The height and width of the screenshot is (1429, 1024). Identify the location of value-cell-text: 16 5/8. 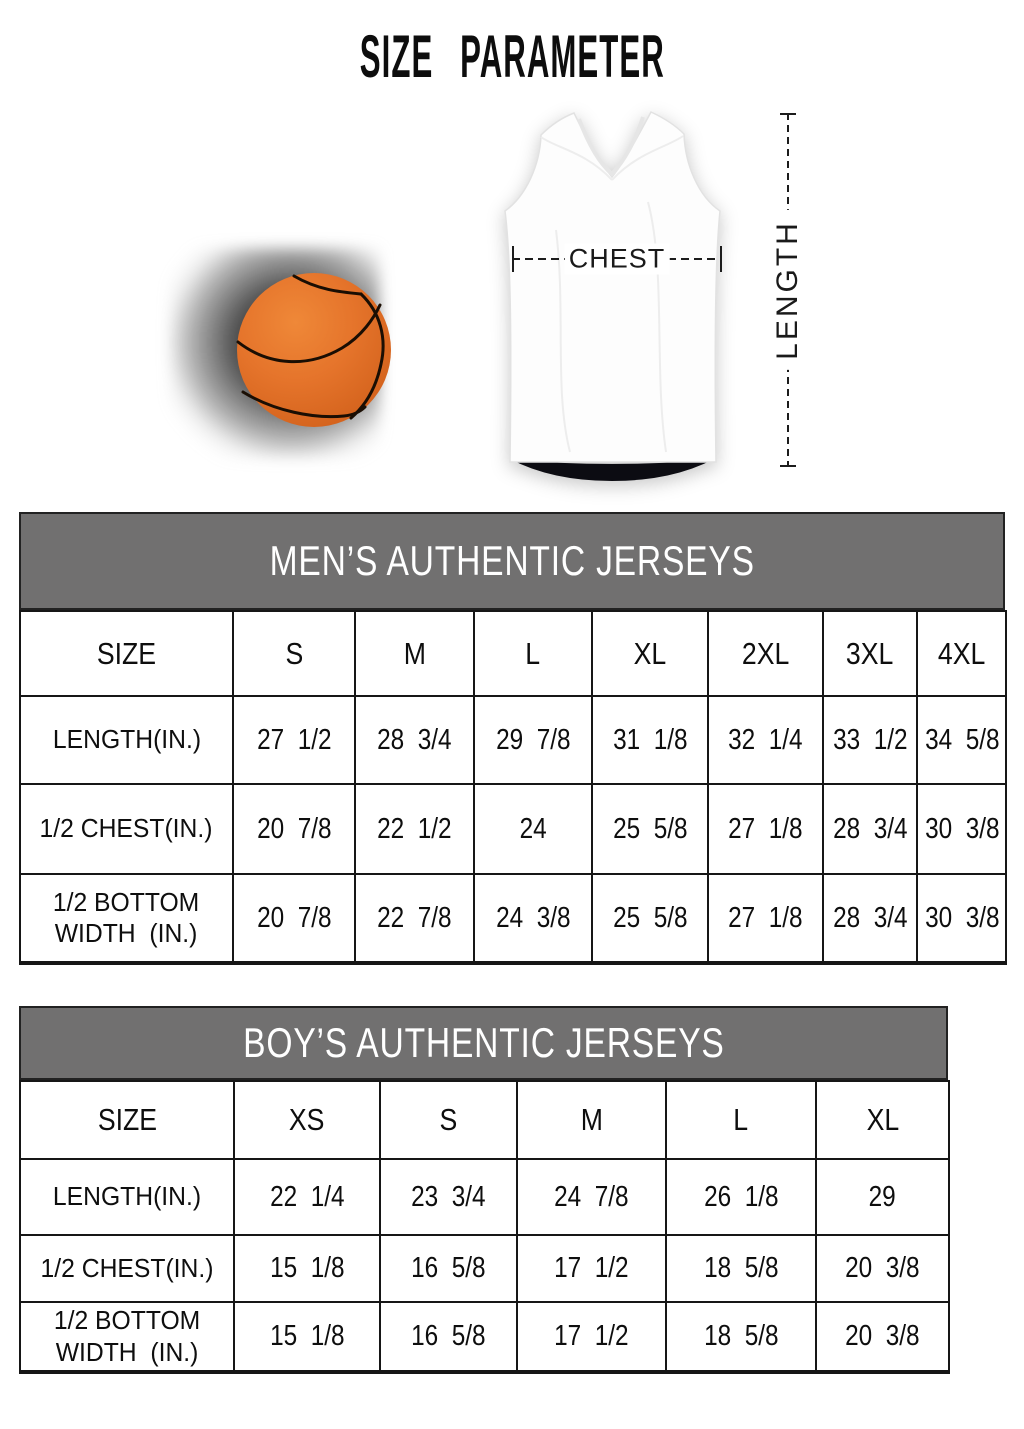
(448, 1268).